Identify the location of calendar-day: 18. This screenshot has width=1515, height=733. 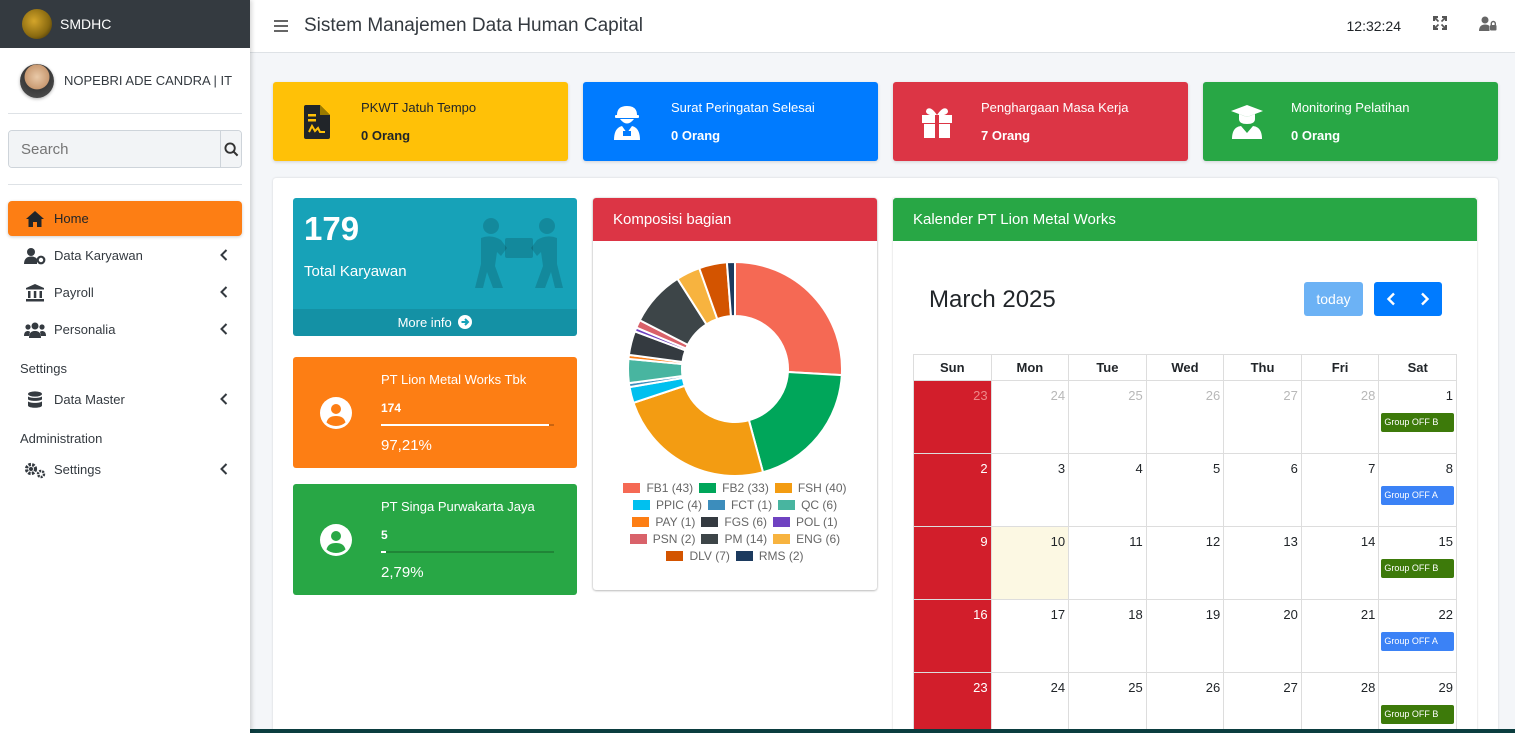
(1107, 636).